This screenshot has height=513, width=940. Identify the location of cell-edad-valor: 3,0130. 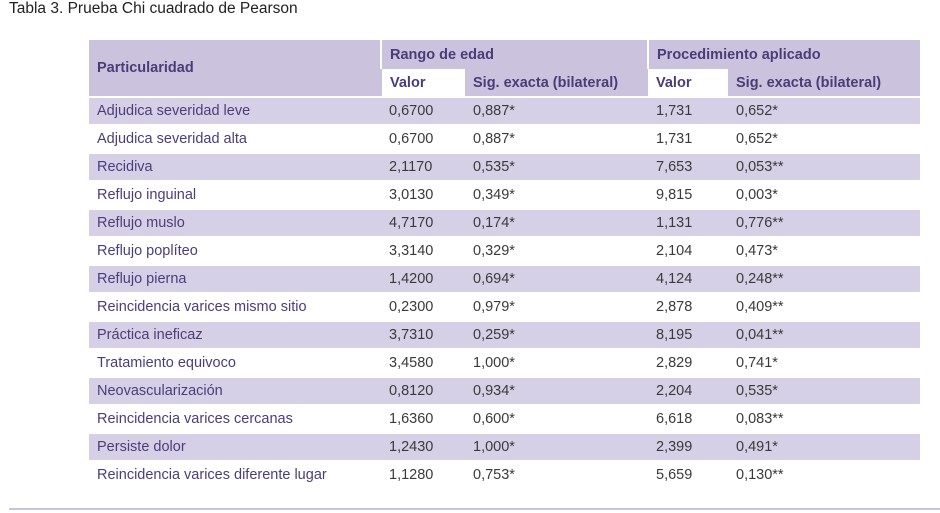
(423, 194).